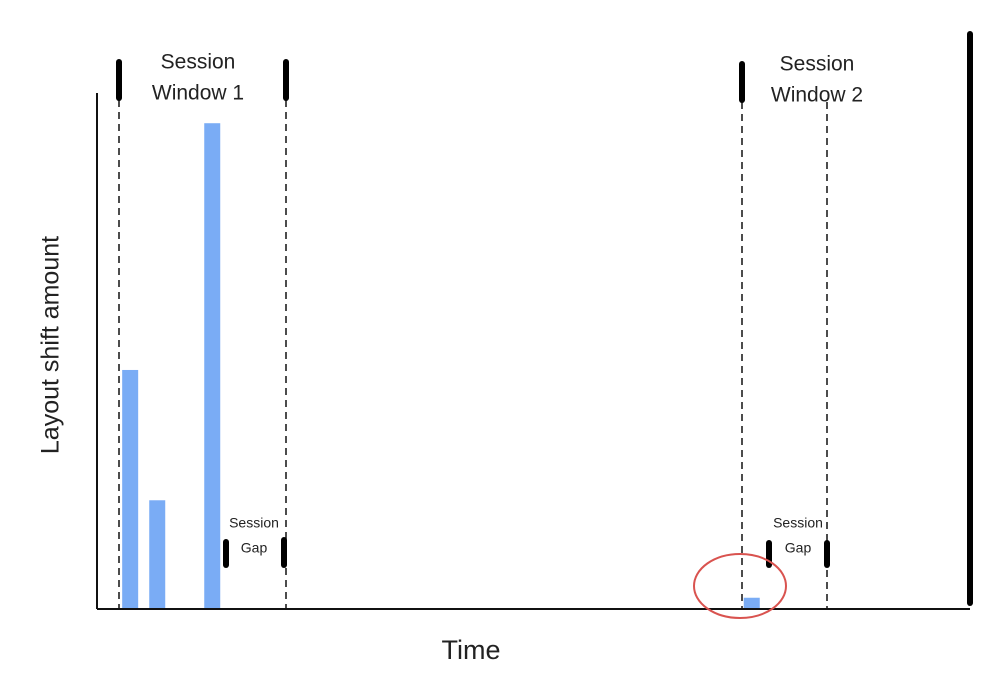 Image resolution: width=1000 pixels, height=687 pixels. I want to click on annotation: Window 2, so click(817, 95).